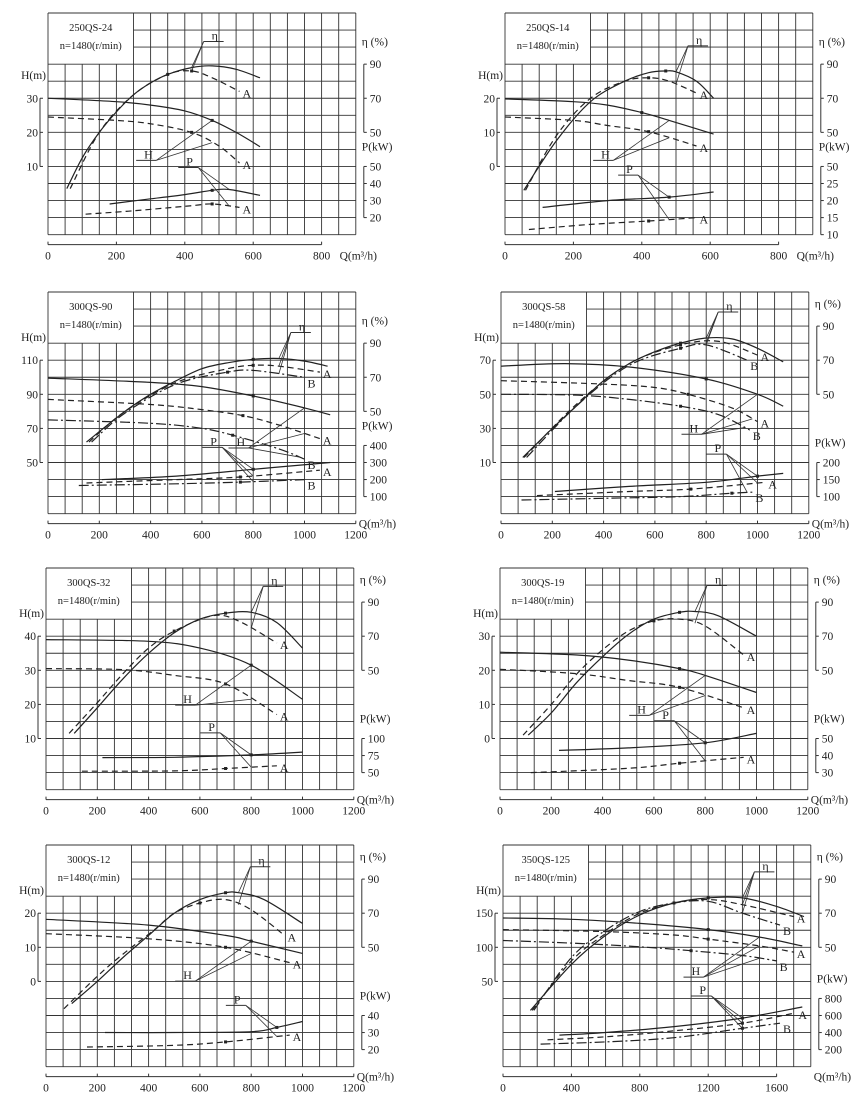 The width and height of the screenshot is (854, 1111). I want to click on p-tick-label: 400, so click(834, 1034).